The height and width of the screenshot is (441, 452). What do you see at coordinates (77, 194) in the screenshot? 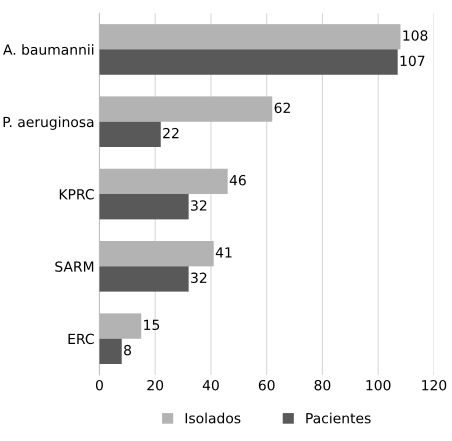
I see `y-tick-label: KPRC` at bounding box center [77, 194].